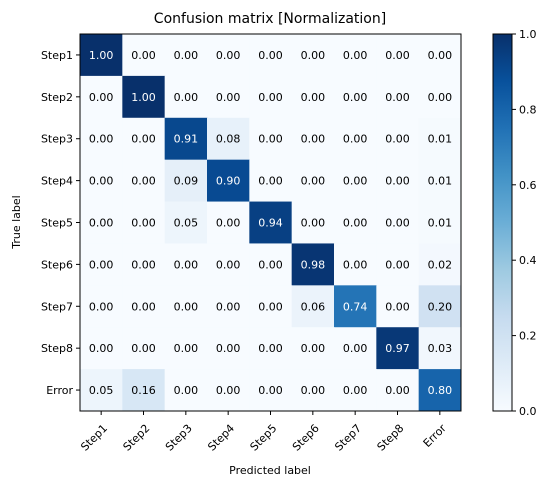 This screenshot has height=489, width=549. What do you see at coordinates (528, 34) in the screenshot?
I see `colorbar-tick-label: 1.0` at bounding box center [528, 34].